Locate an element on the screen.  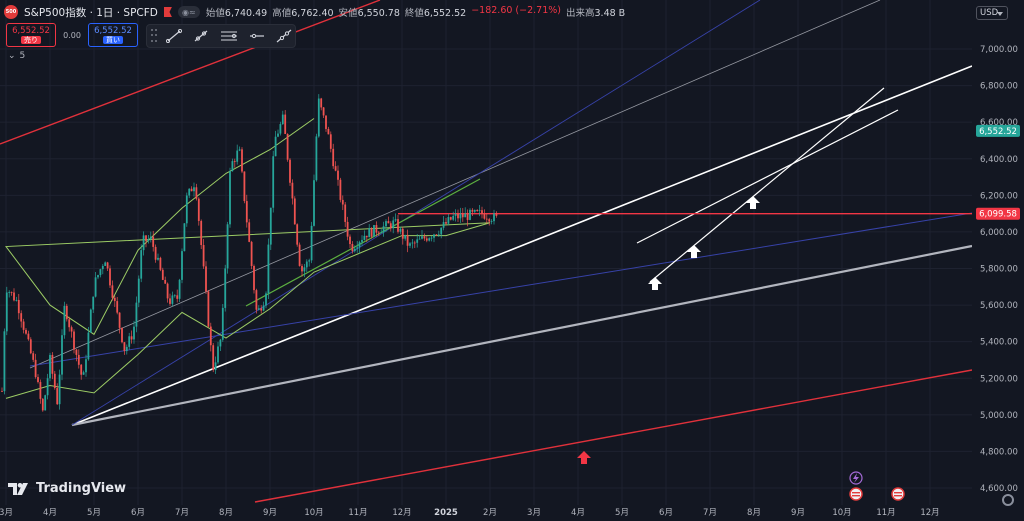
price-labels: 6,552.52 6,099.58 is located at coordinates (998, 172).